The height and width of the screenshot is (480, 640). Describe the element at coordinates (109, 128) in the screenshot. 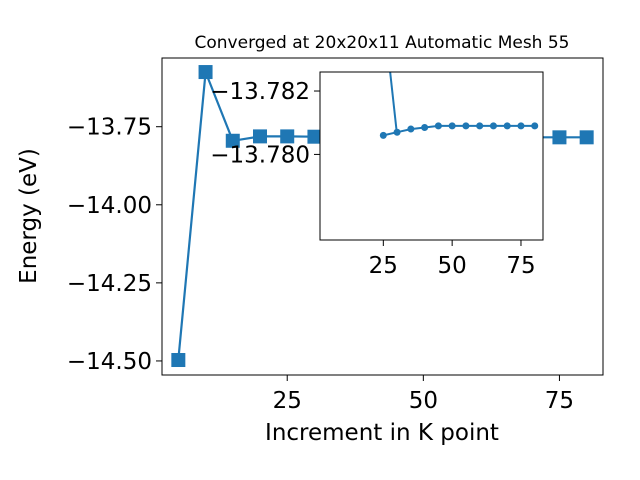

I see `y-tick-label: −13.75` at that location.